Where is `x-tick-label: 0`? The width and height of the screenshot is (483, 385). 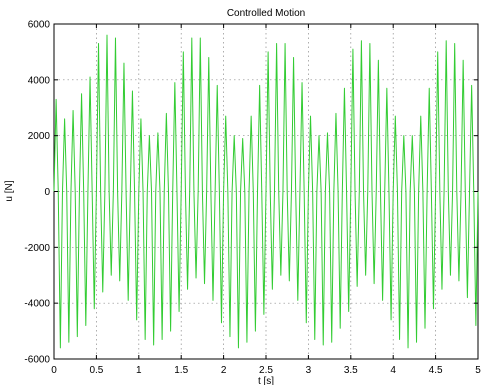 x-tick-label: 0 is located at coordinates (54, 370).